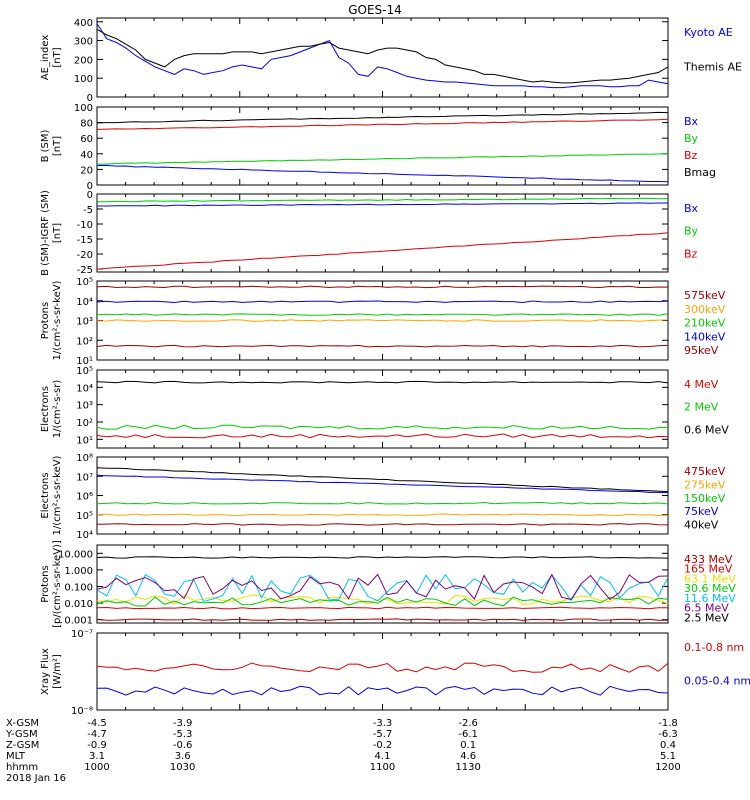 This screenshot has height=800, width=750. What do you see at coordinates (467, 767) in the screenshot?
I see `x-tick-label: 1130` at bounding box center [467, 767].